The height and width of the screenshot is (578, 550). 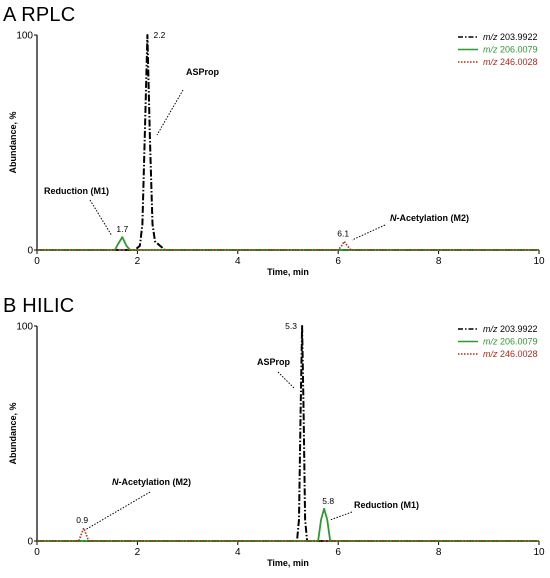 I want to click on panel-a-annotation-label: ASProp, so click(x=203, y=72).